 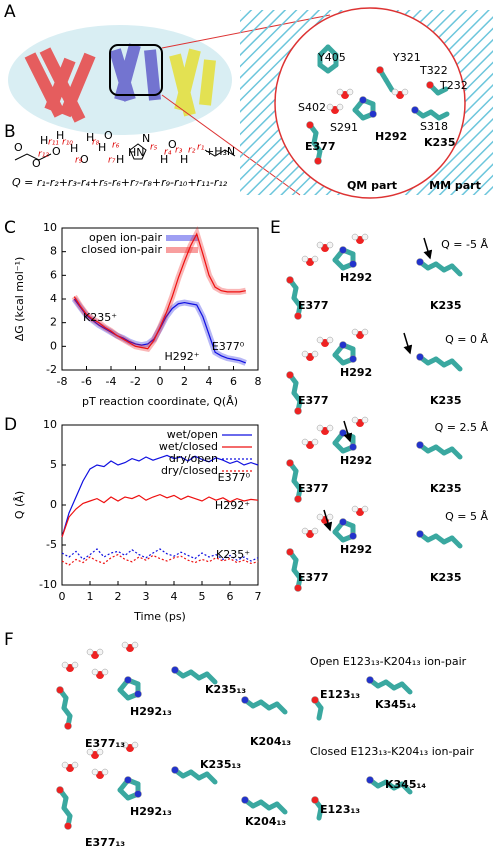 What do you see at coordinates (51, 369) in the screenshot?
I see `y-tick-label: -2` at bounding box center [51, 369].